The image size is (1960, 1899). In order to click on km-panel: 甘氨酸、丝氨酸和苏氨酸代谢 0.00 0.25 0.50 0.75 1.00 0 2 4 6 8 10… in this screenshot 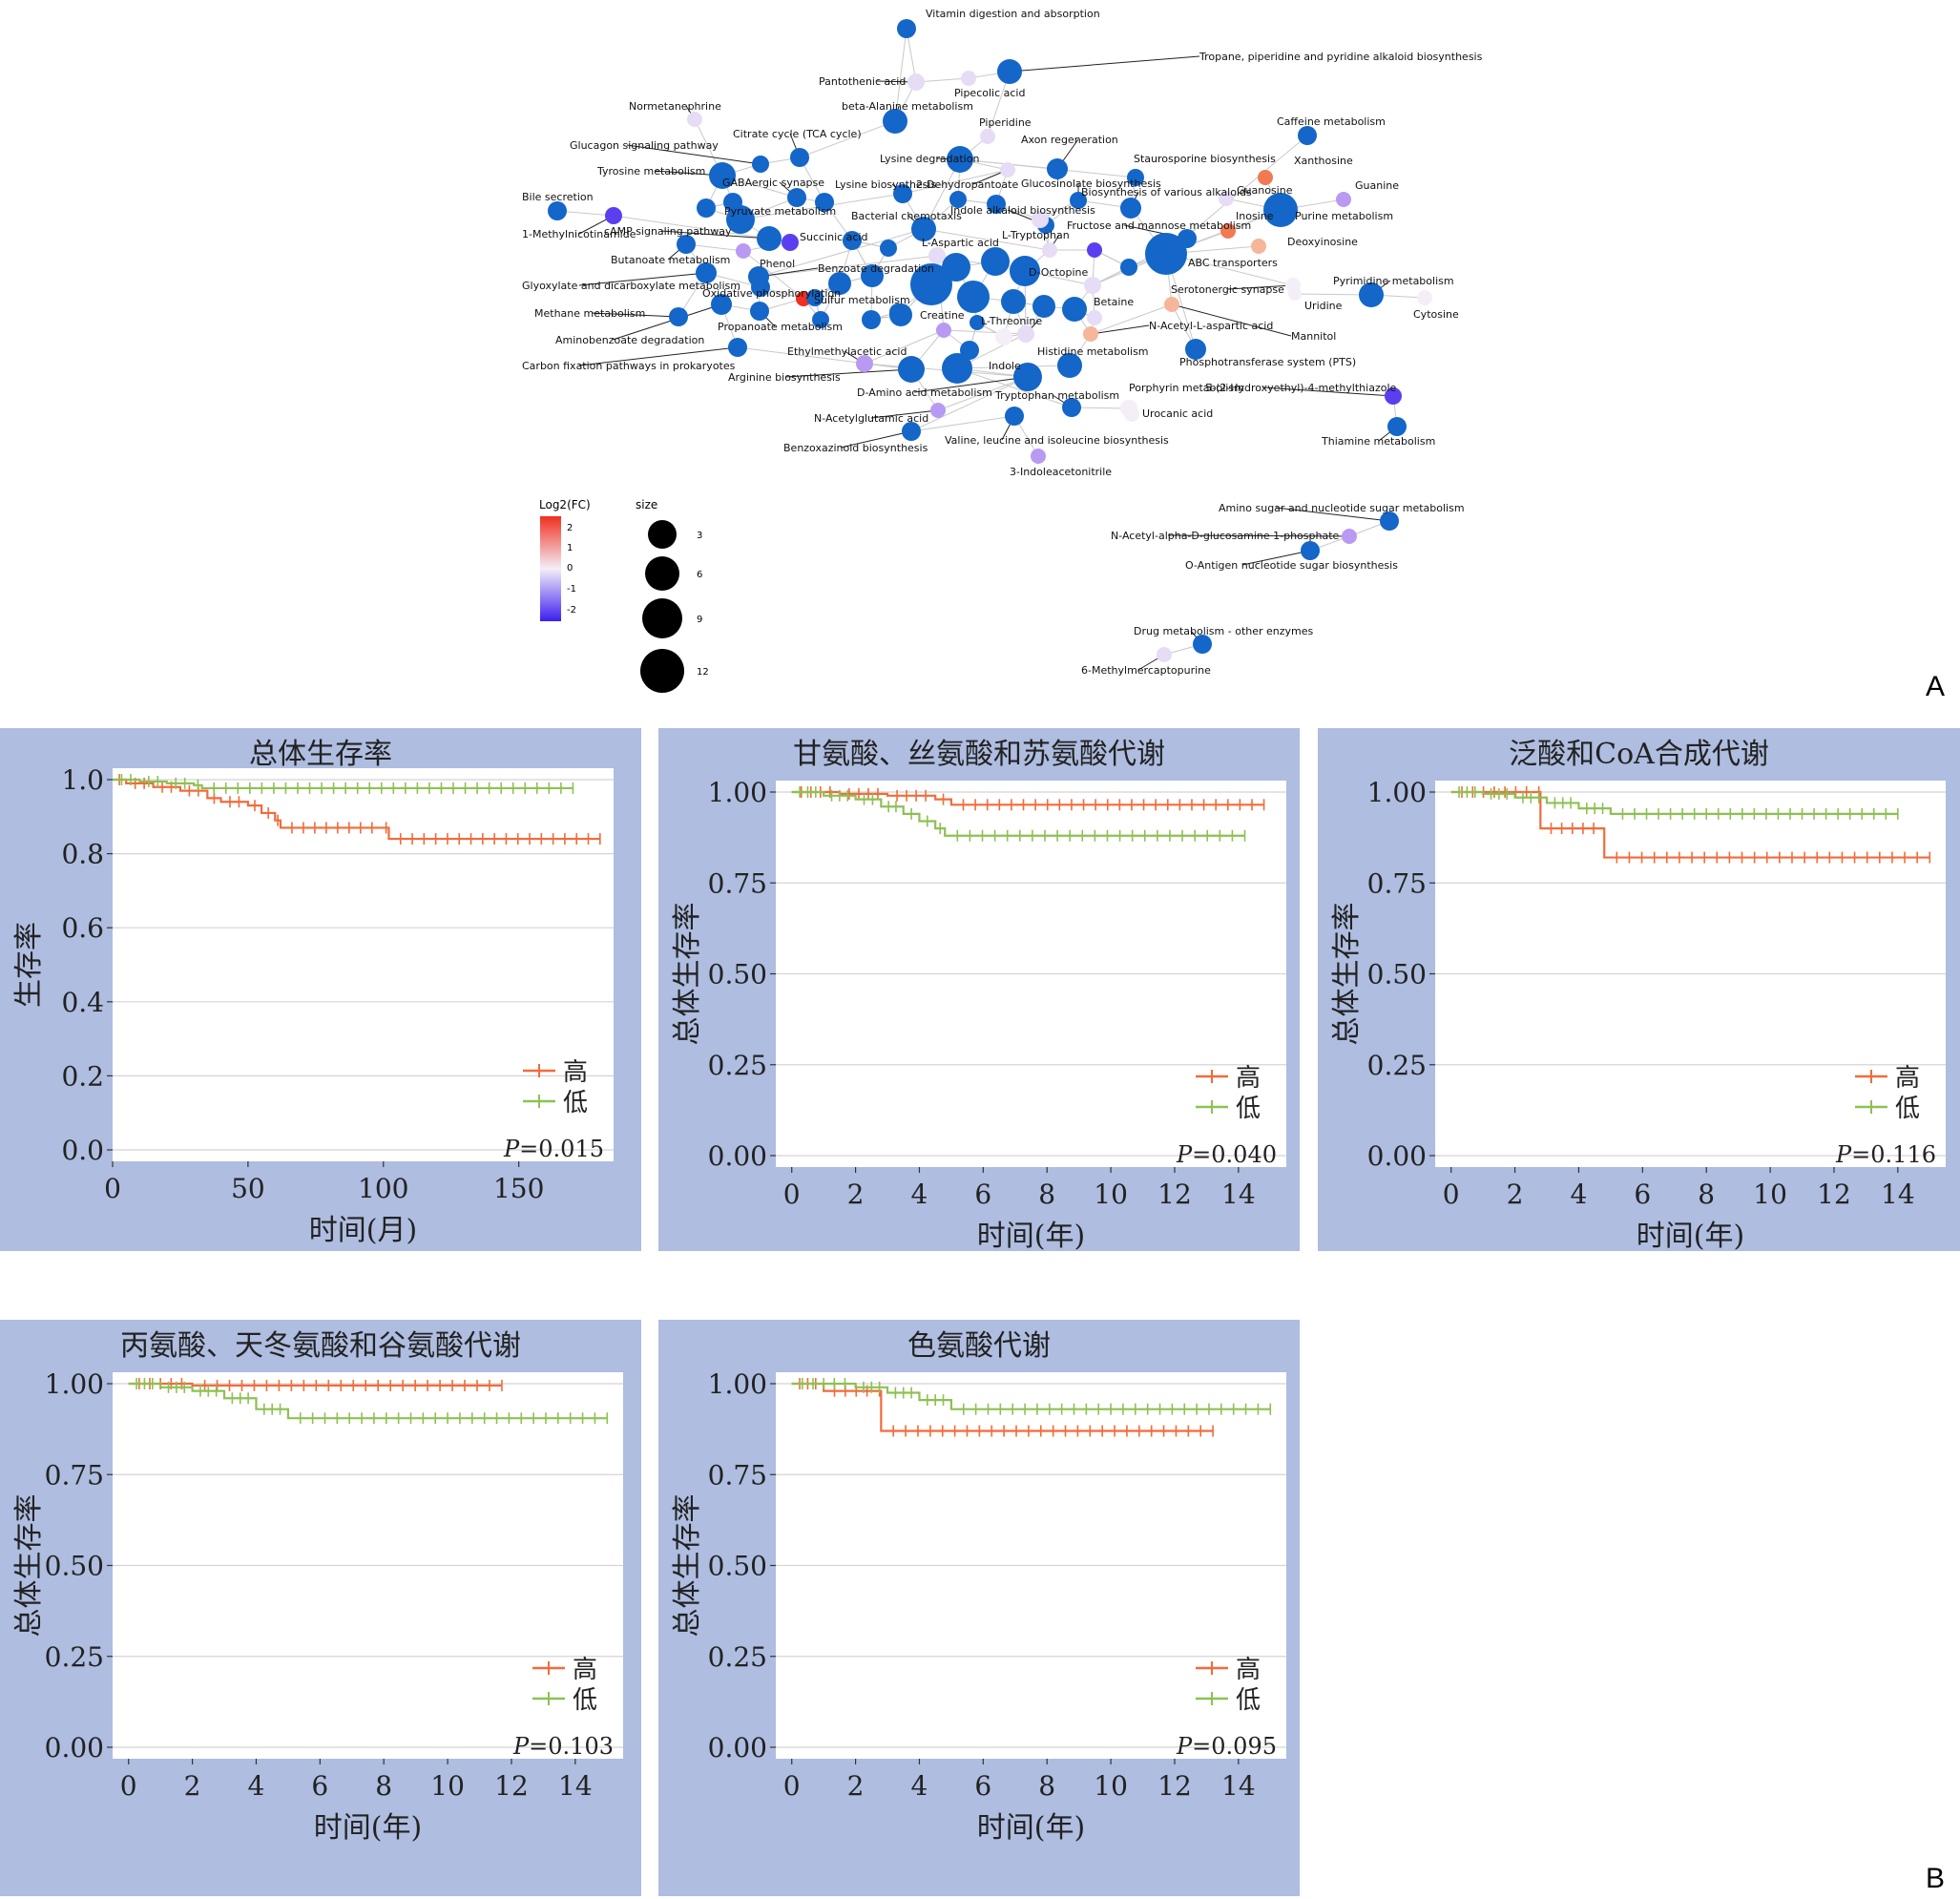, I will do `click(979, 990)`.